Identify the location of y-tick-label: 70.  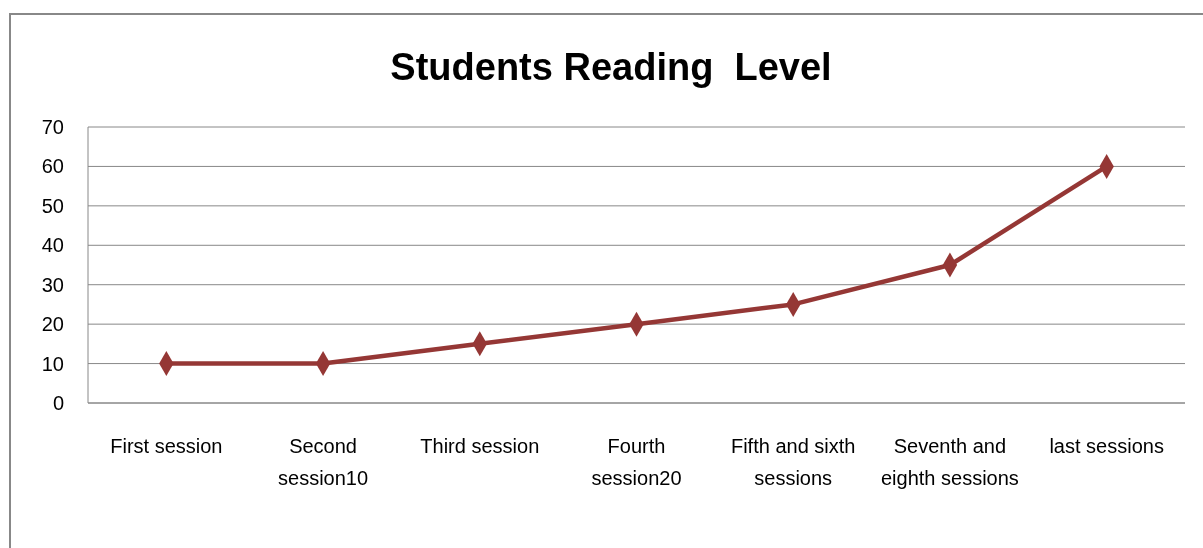
(52, 127).